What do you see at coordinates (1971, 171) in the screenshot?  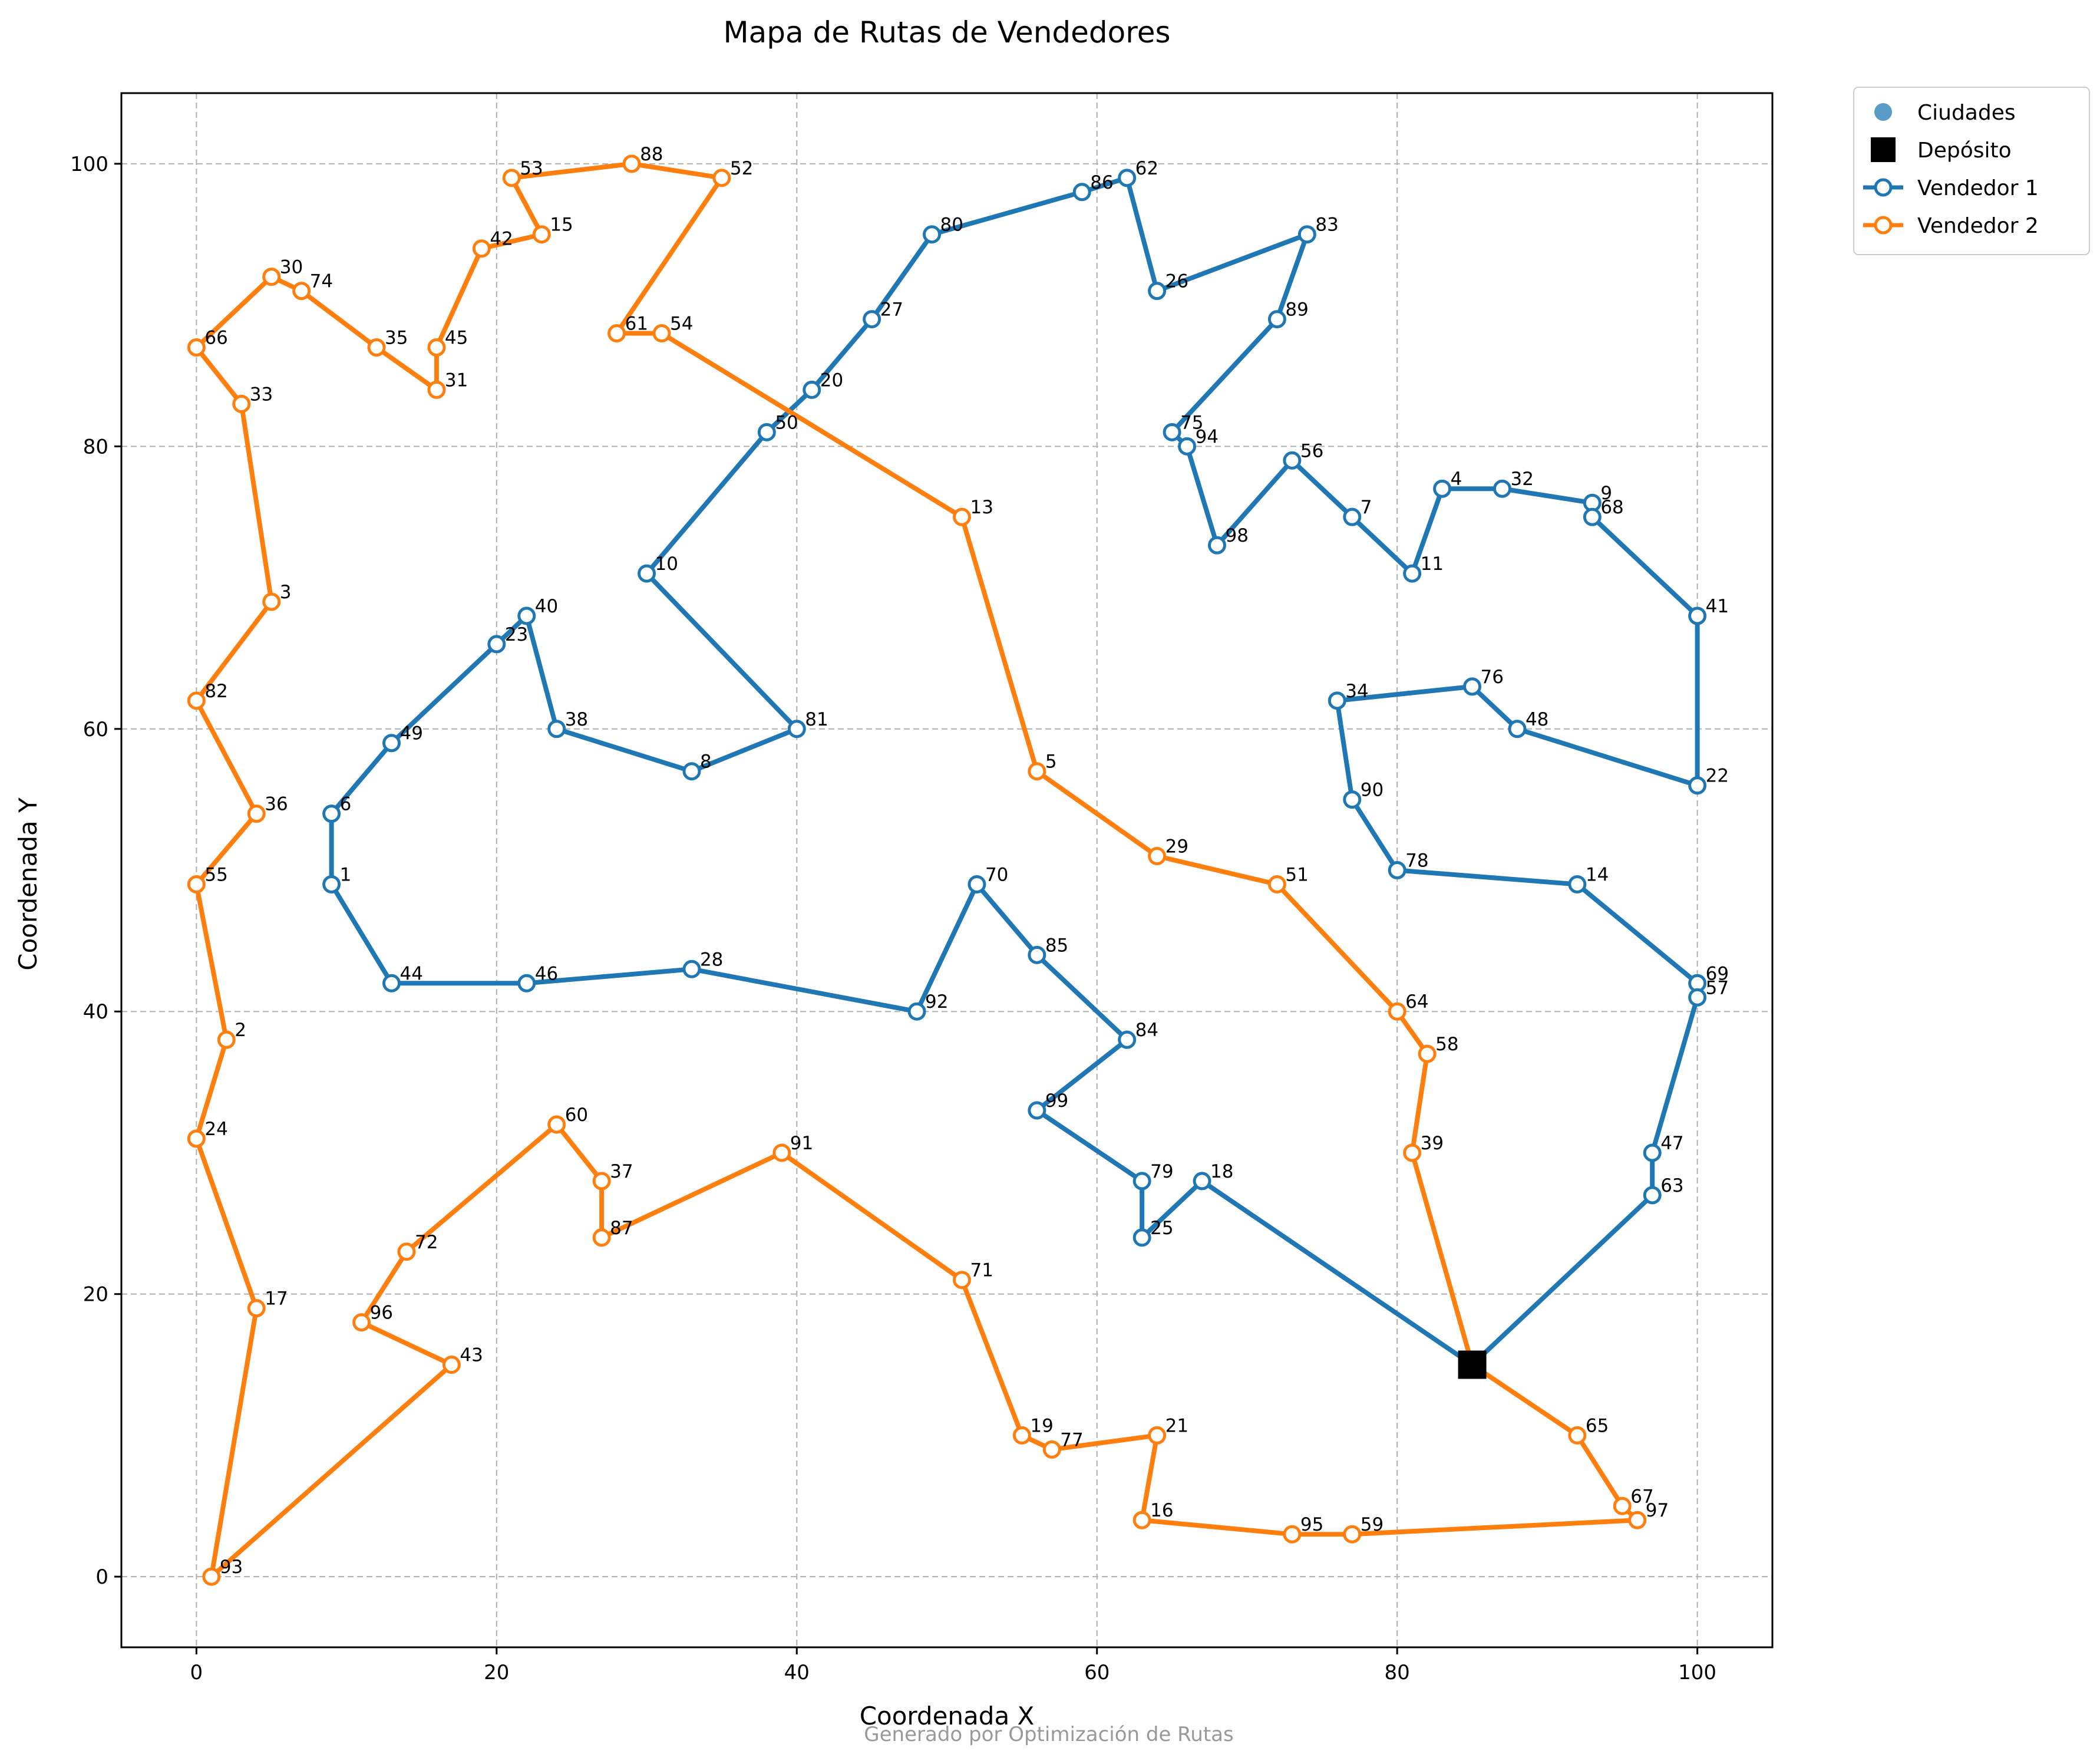 I see `legend: Ciudades Depósito Vendedor 1 Vendedor 2` at bounding box center [1971, 171].